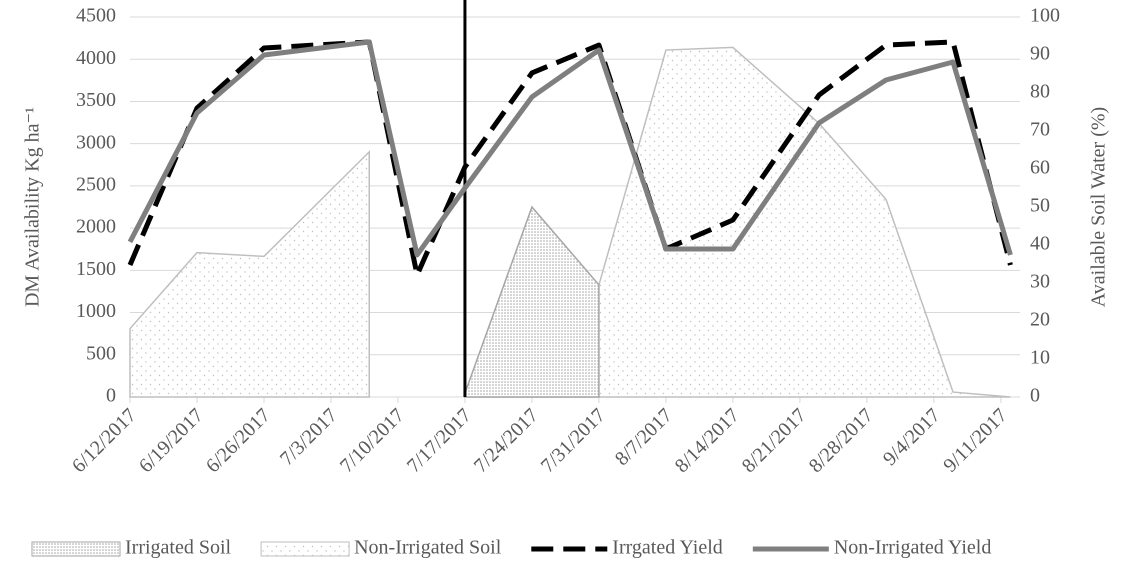 The image size is (1126, 566). Describe the element at coordinates (96, 58) in the screenshot. I see `y-tick-label: 4000` at that location.